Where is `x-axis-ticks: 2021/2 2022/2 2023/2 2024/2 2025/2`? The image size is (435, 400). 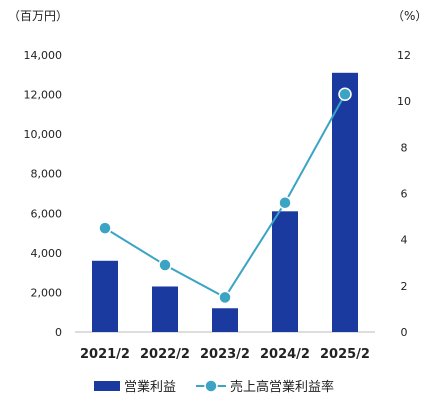 x-axis-ticks: 2021/2 2022/2 2023/2 2024/2 2025/2 is located at coordinates (225, 354).